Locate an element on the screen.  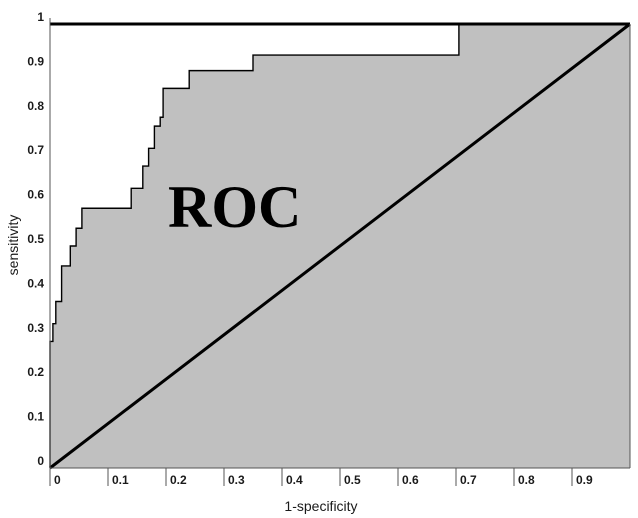
y-tick-label: 0.2 is located at coordinates (35, 372).